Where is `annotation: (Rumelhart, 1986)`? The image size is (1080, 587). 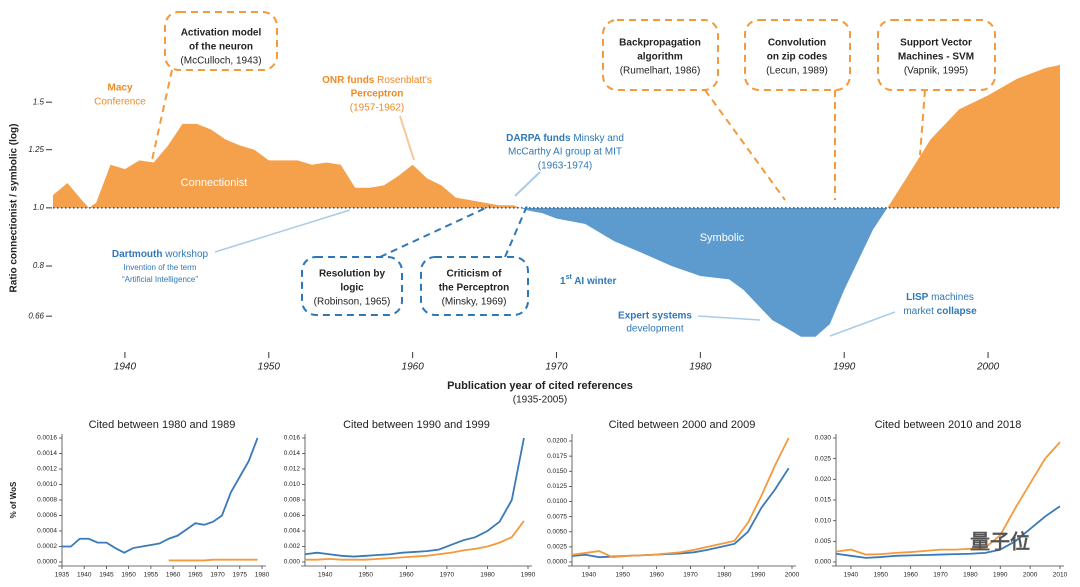
annotation: (Rumelhart, 1986) is located at coordinates (660, 71).